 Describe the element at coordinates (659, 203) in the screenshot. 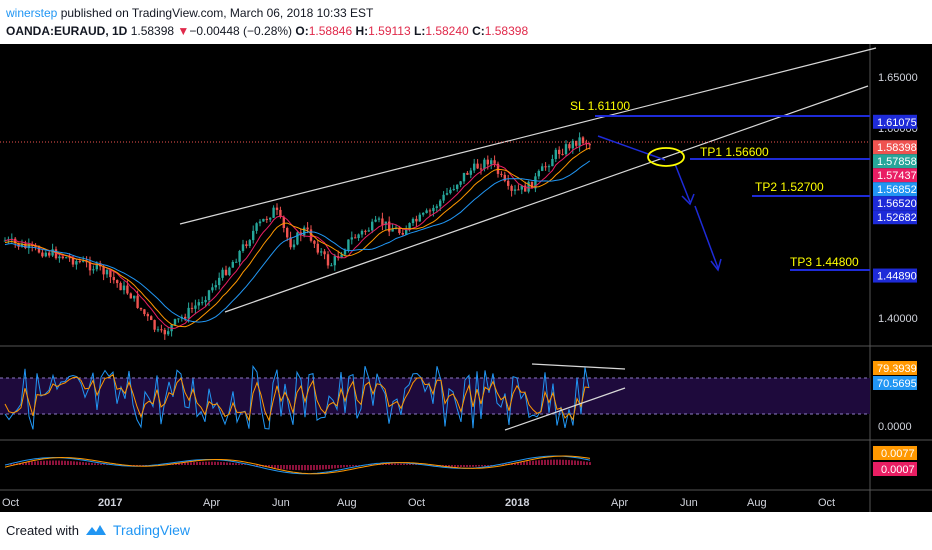

I see `projection-arrows` at that location.